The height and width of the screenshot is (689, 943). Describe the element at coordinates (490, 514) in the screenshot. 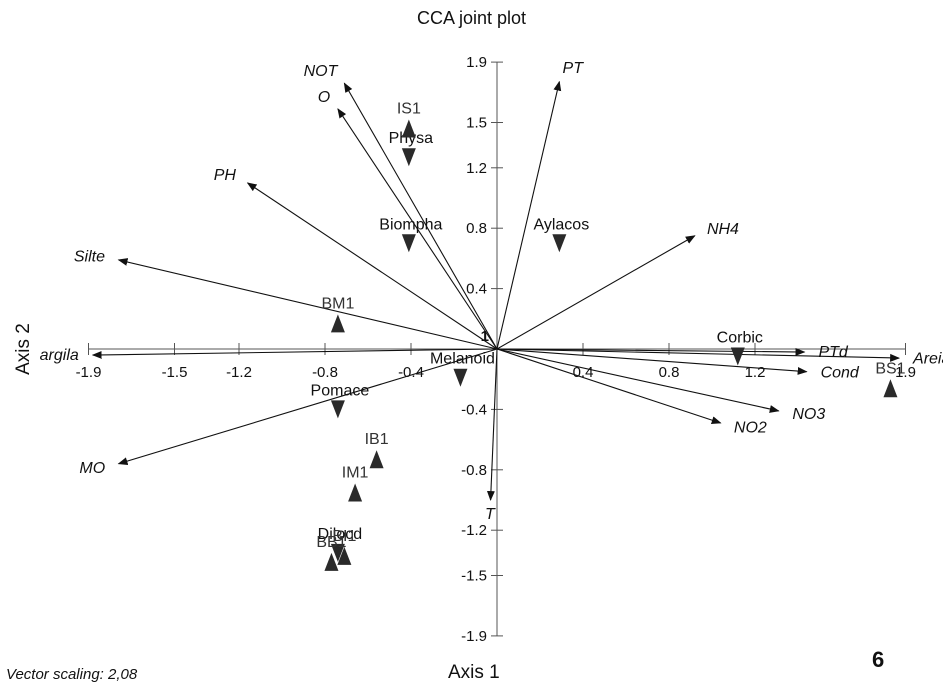

I see `vector-label: T` at that location.